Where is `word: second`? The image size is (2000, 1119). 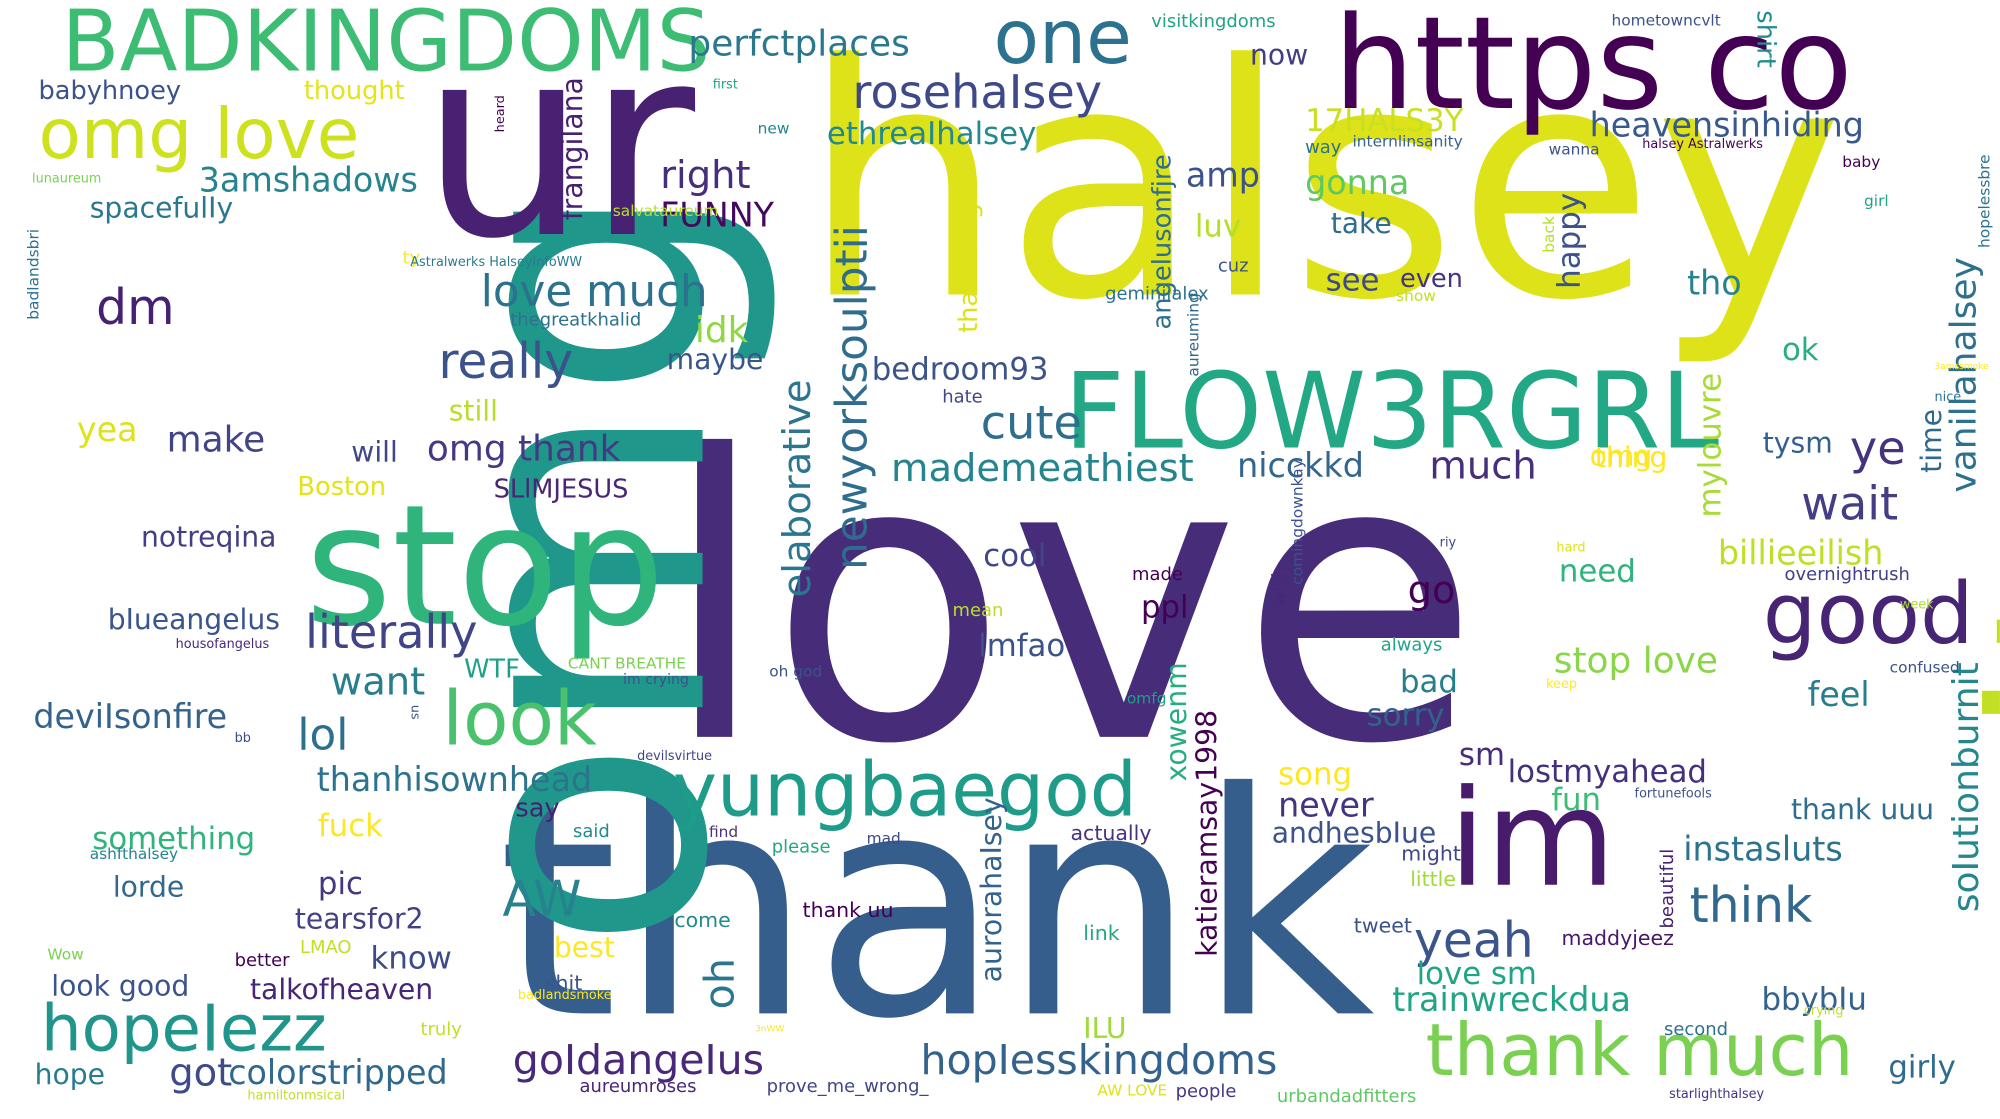 word: second is located at coordinates (1696, 1030).